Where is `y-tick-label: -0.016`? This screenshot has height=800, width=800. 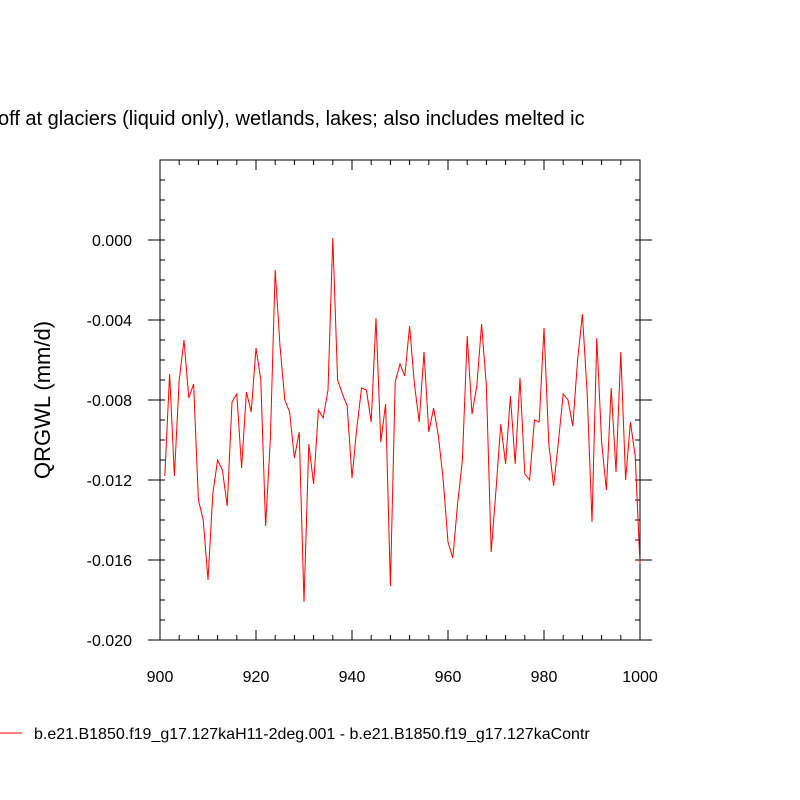 y-tick-label: -0.016 is located at coordinates (109, 561).